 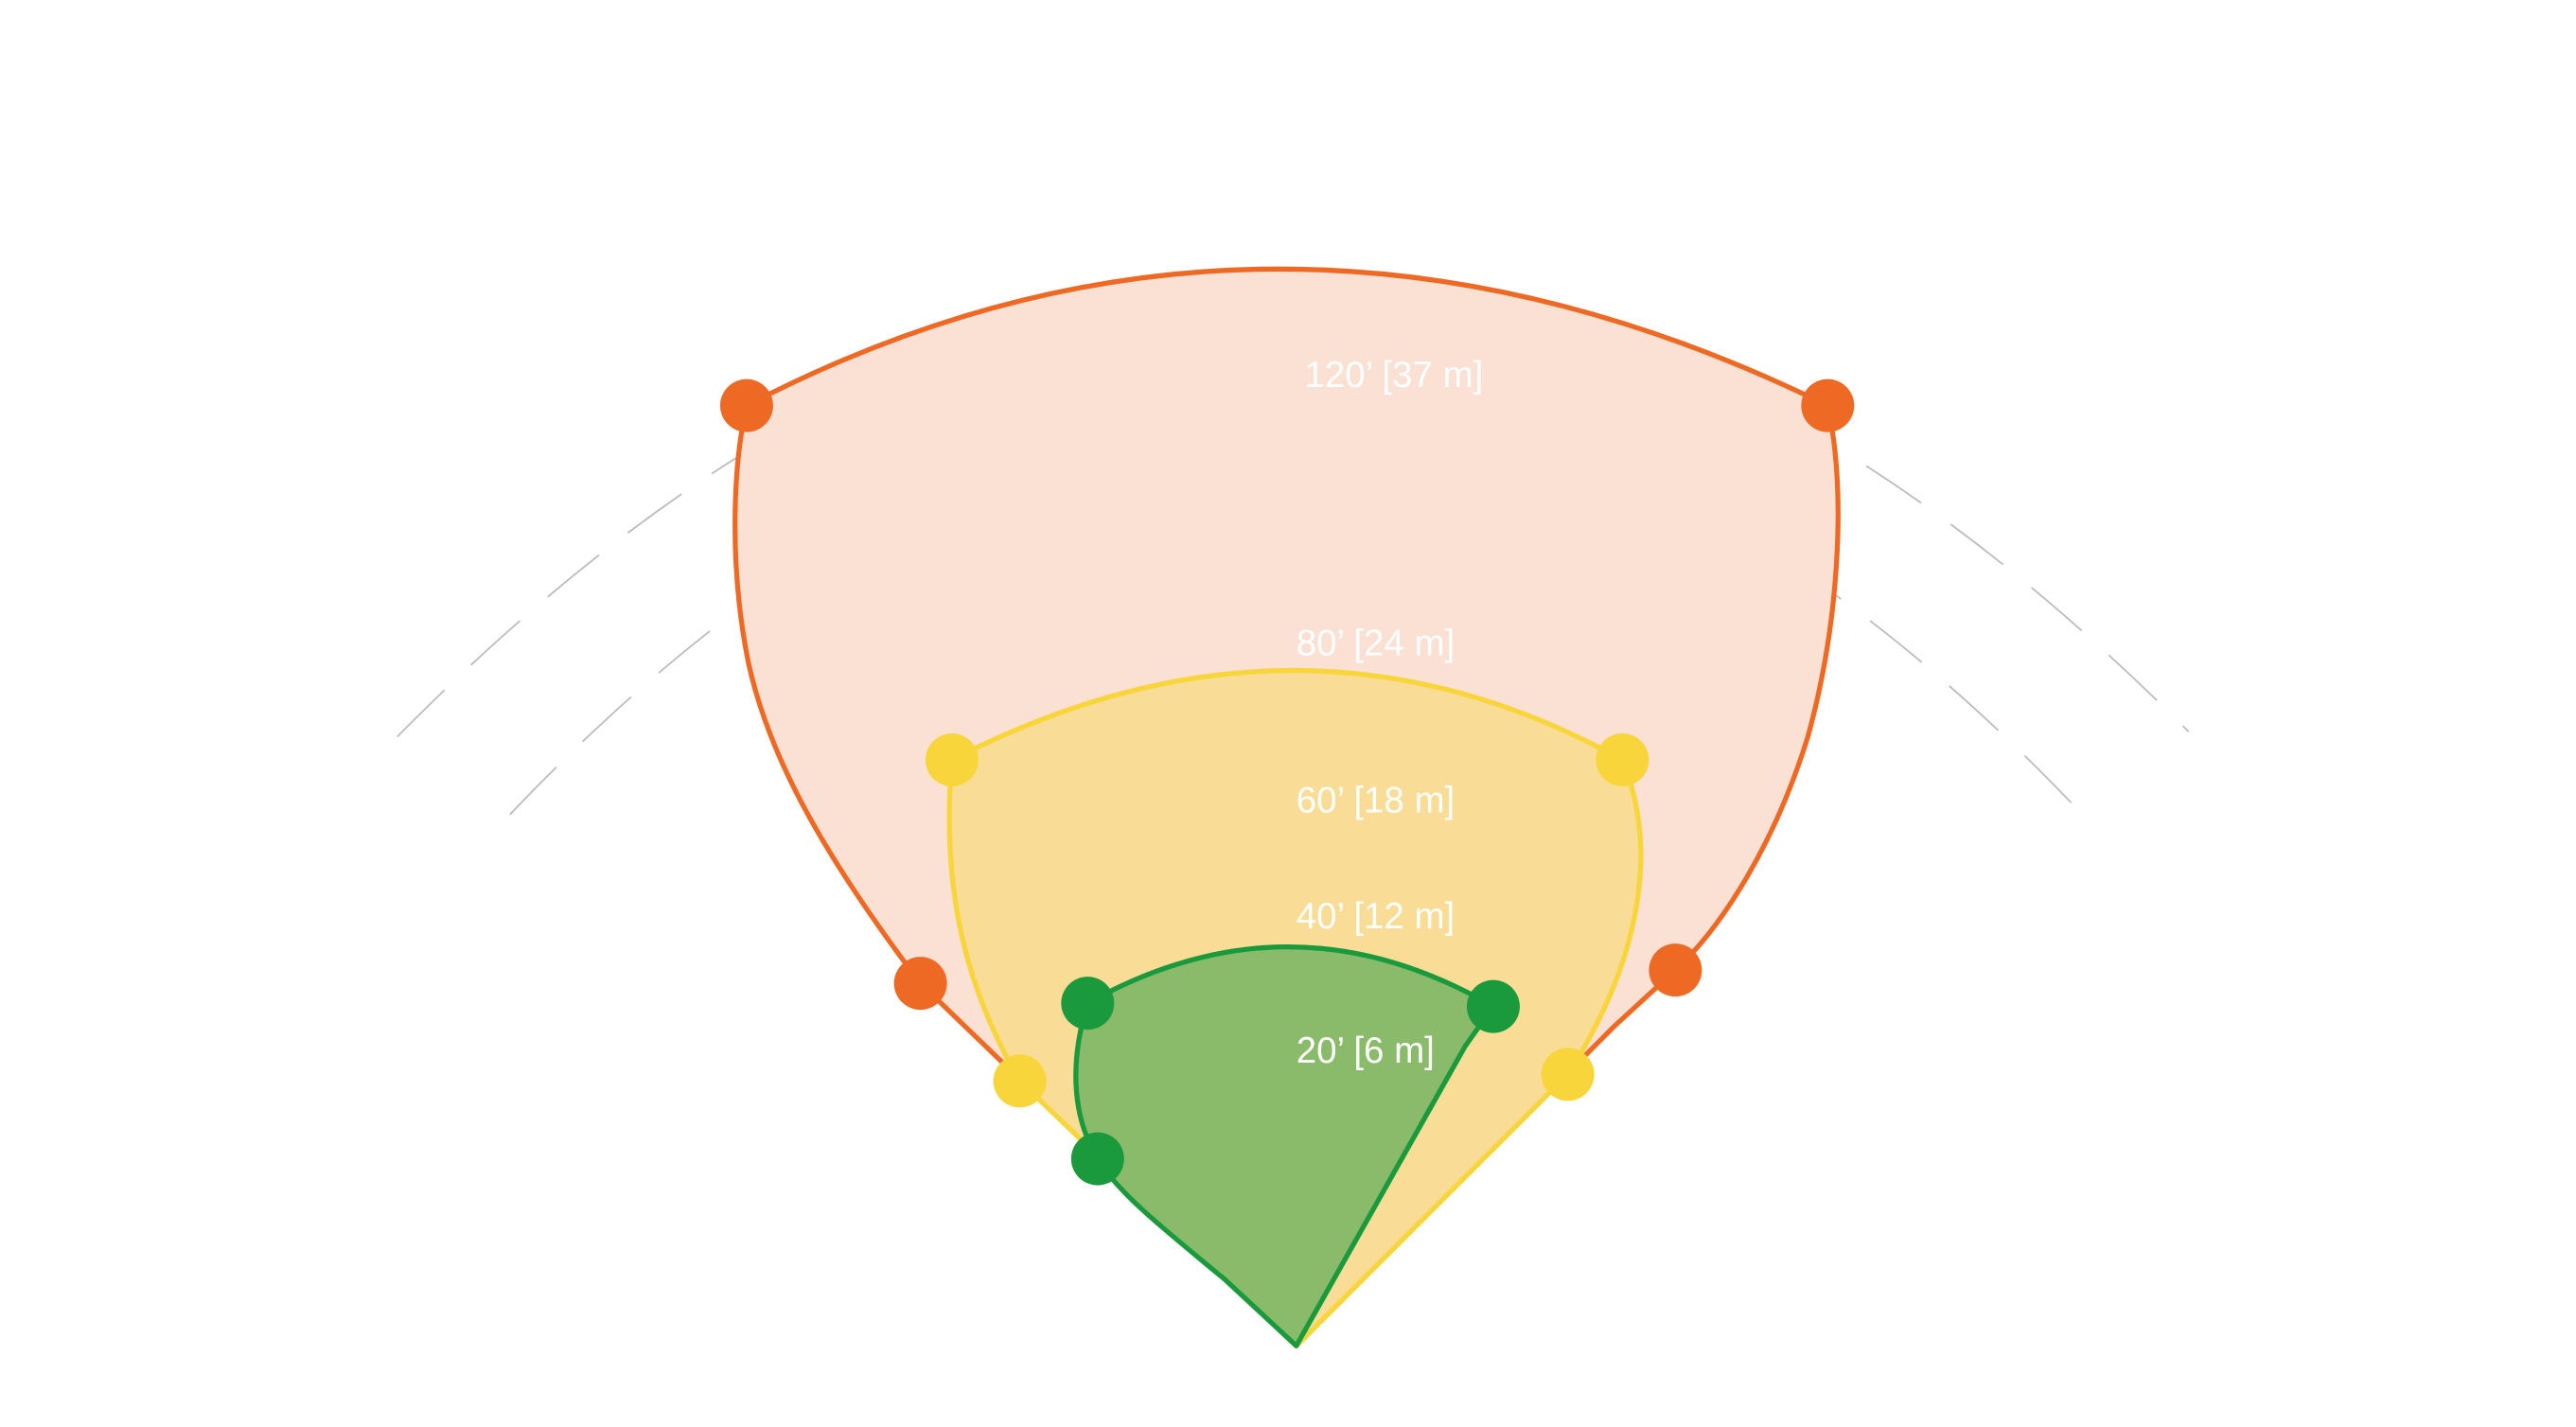 What do you see at coordinates (1376, 801) in the screenshot?
I see `range-label: 60’ [18 m]` at bounding box center [1376, 801].